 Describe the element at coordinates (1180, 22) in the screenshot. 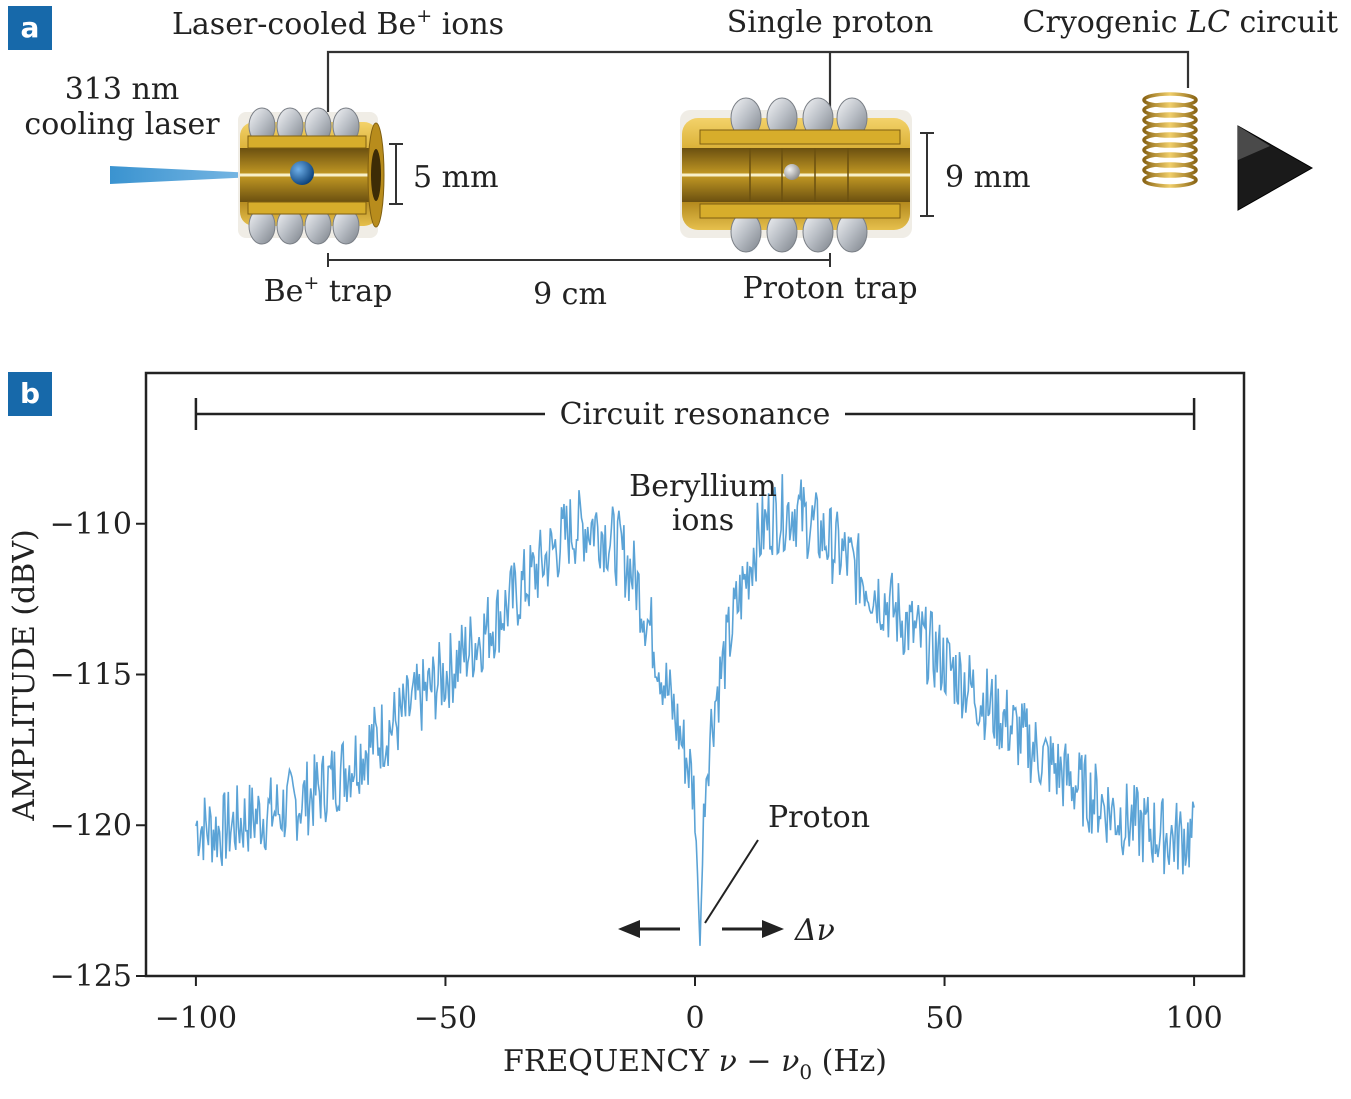

I see `lc-circuit-label: Cryogenic LC circuit` at that location.